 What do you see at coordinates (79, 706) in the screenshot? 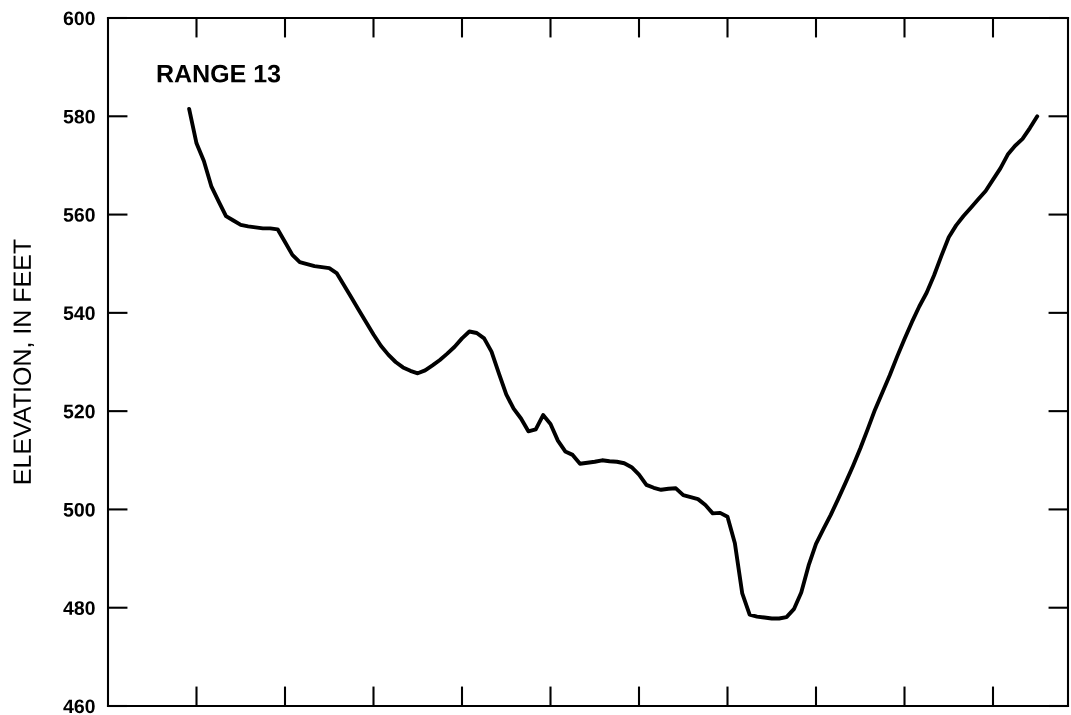
I see `y-tick-label: 460` at bounding box center [79, 706].